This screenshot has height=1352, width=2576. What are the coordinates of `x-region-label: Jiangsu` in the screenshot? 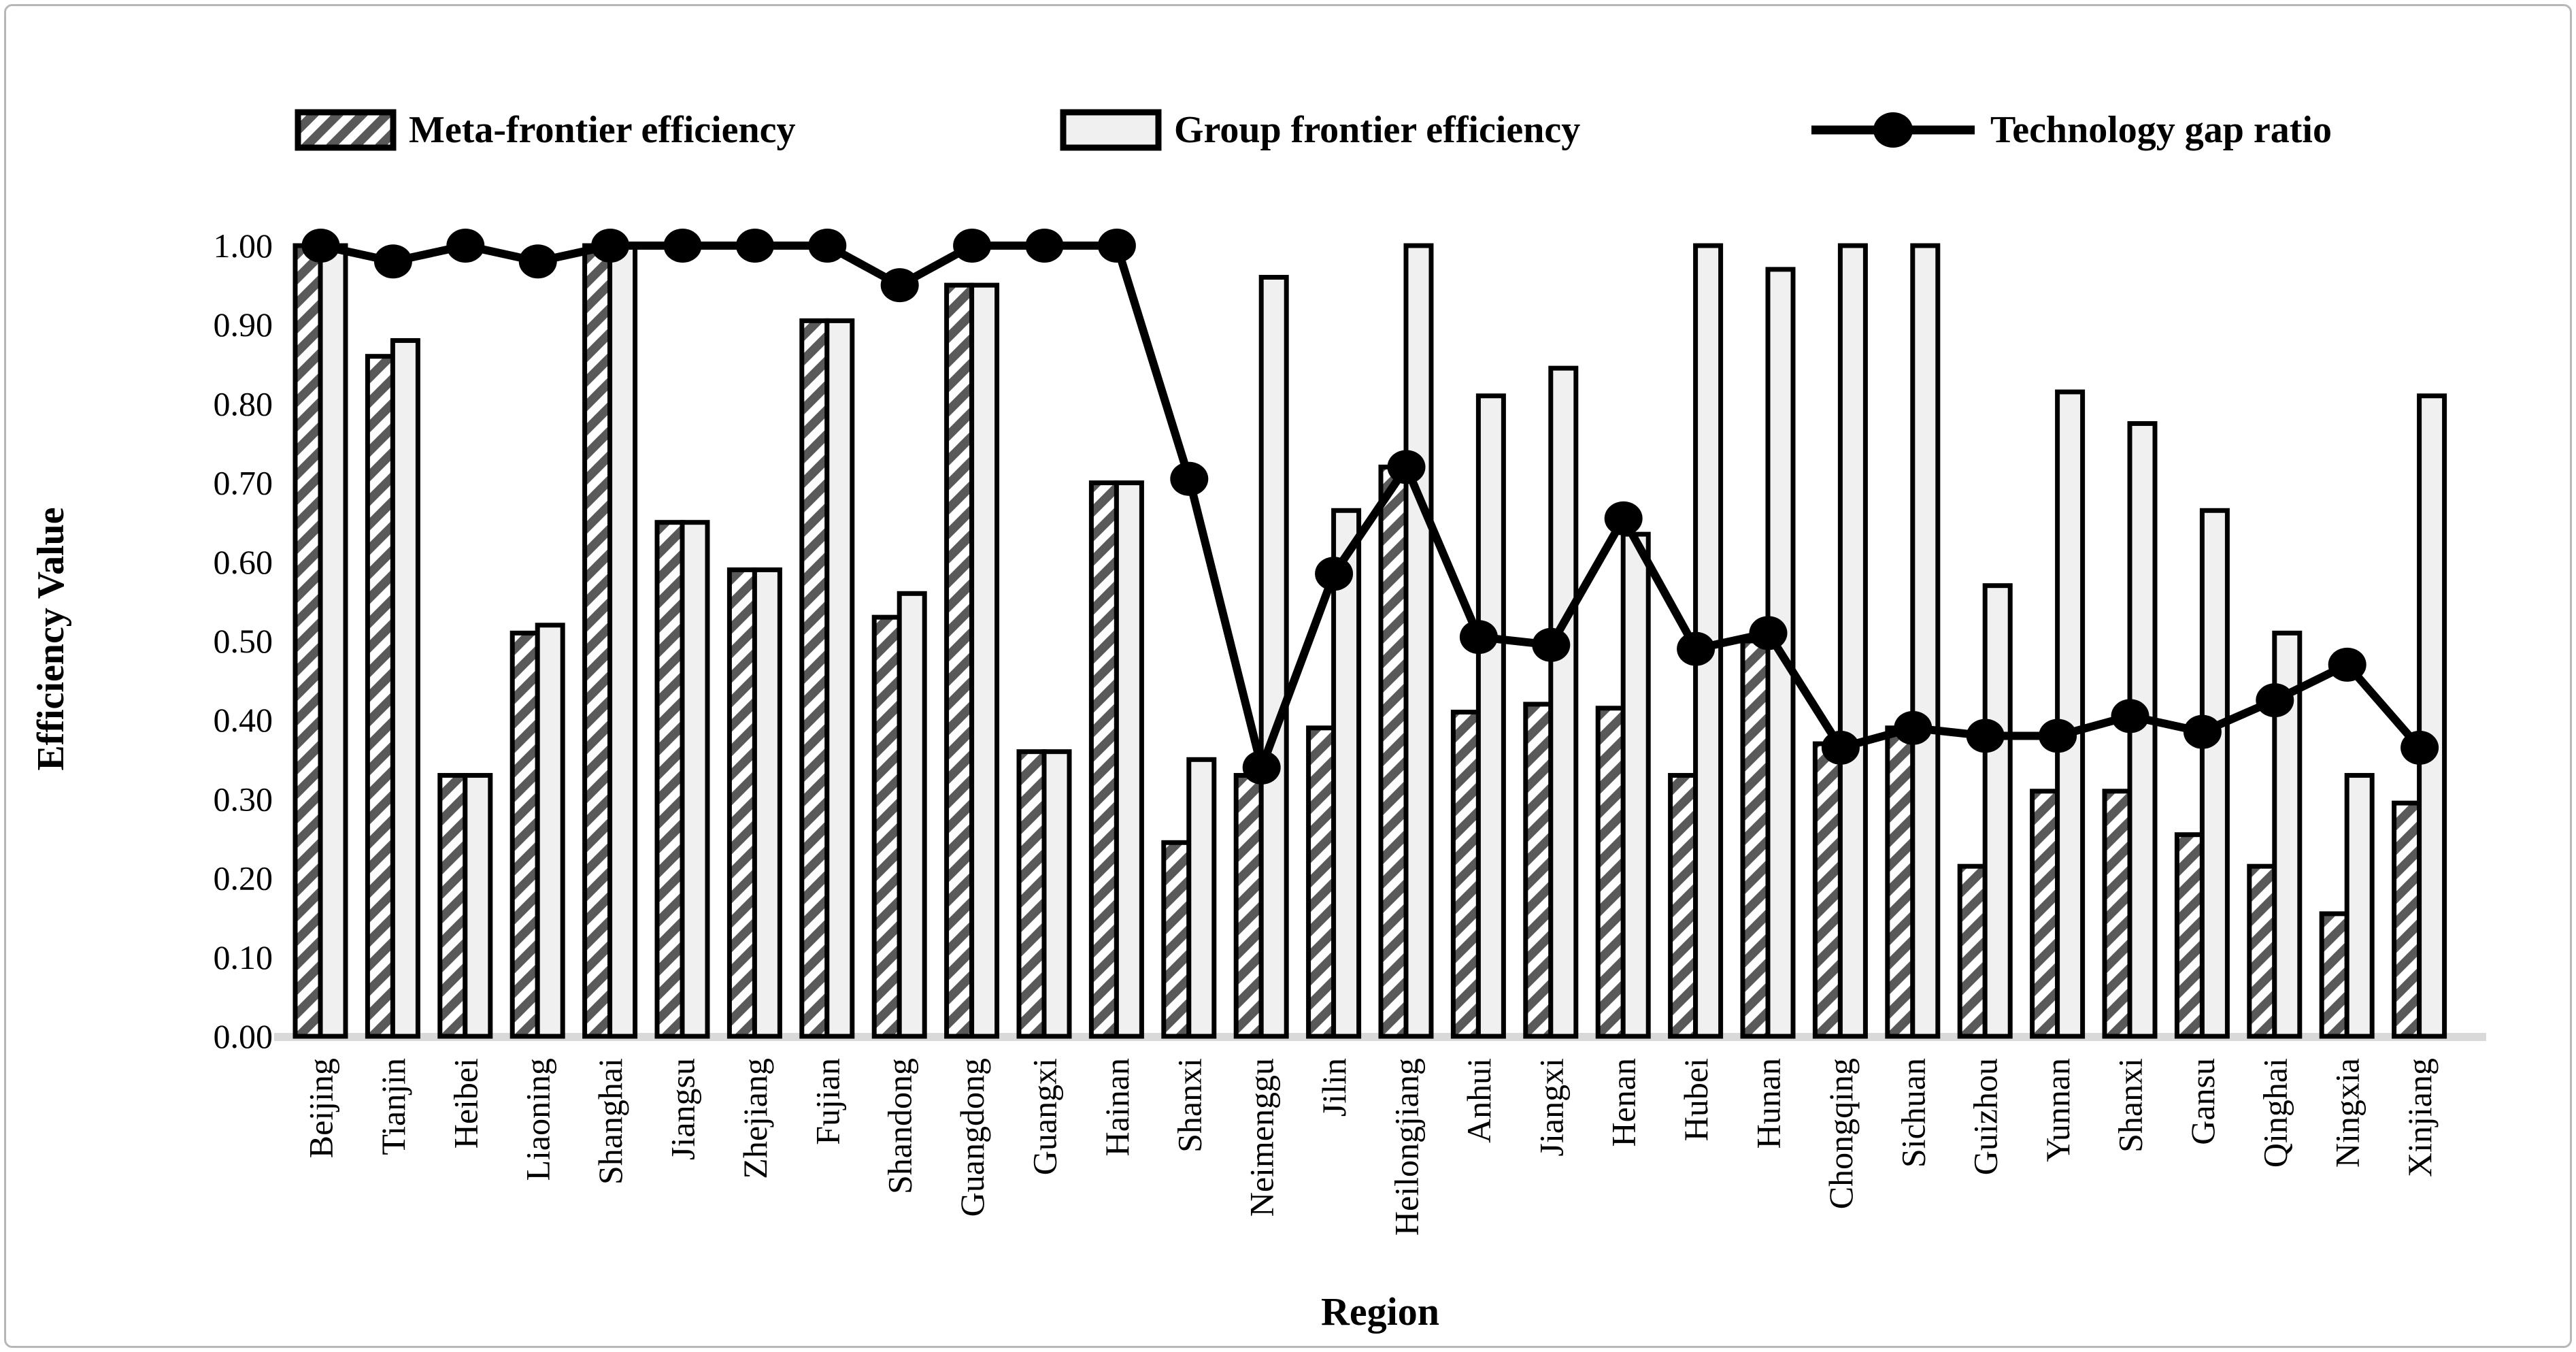 It's located at (683, 1109).